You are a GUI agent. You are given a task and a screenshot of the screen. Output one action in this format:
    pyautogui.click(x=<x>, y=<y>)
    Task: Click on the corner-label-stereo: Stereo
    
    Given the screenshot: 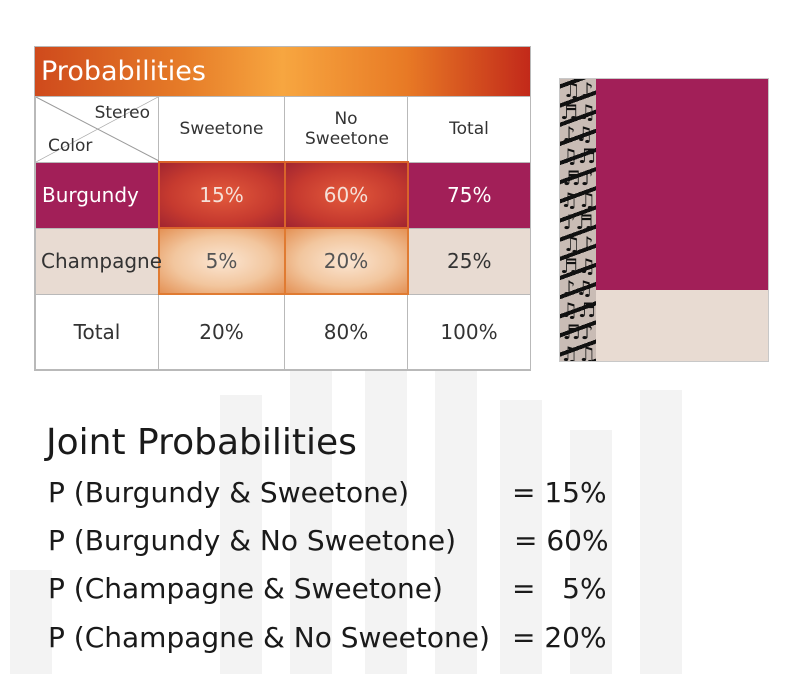 What is the action you would take?
    pyautogui.click(x=122, y=113)
    